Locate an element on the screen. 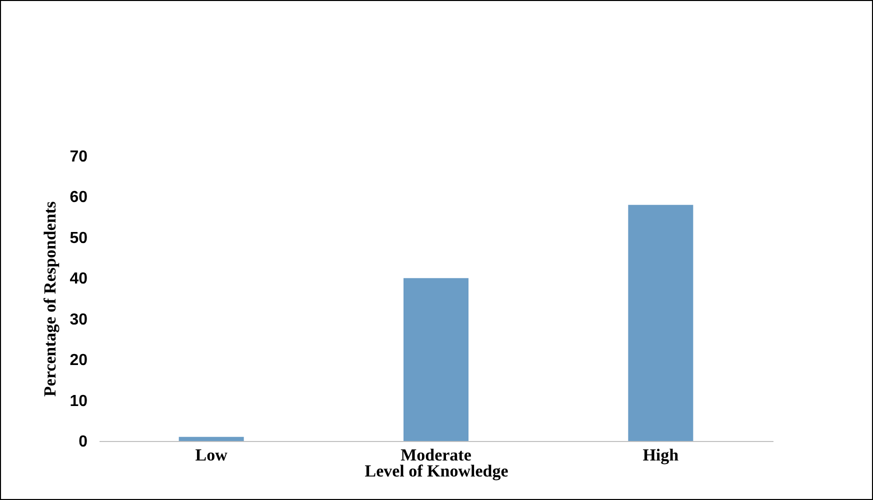 The image size is (873, 500). y-tick-label: 40 is located at coordinates (79, 279).